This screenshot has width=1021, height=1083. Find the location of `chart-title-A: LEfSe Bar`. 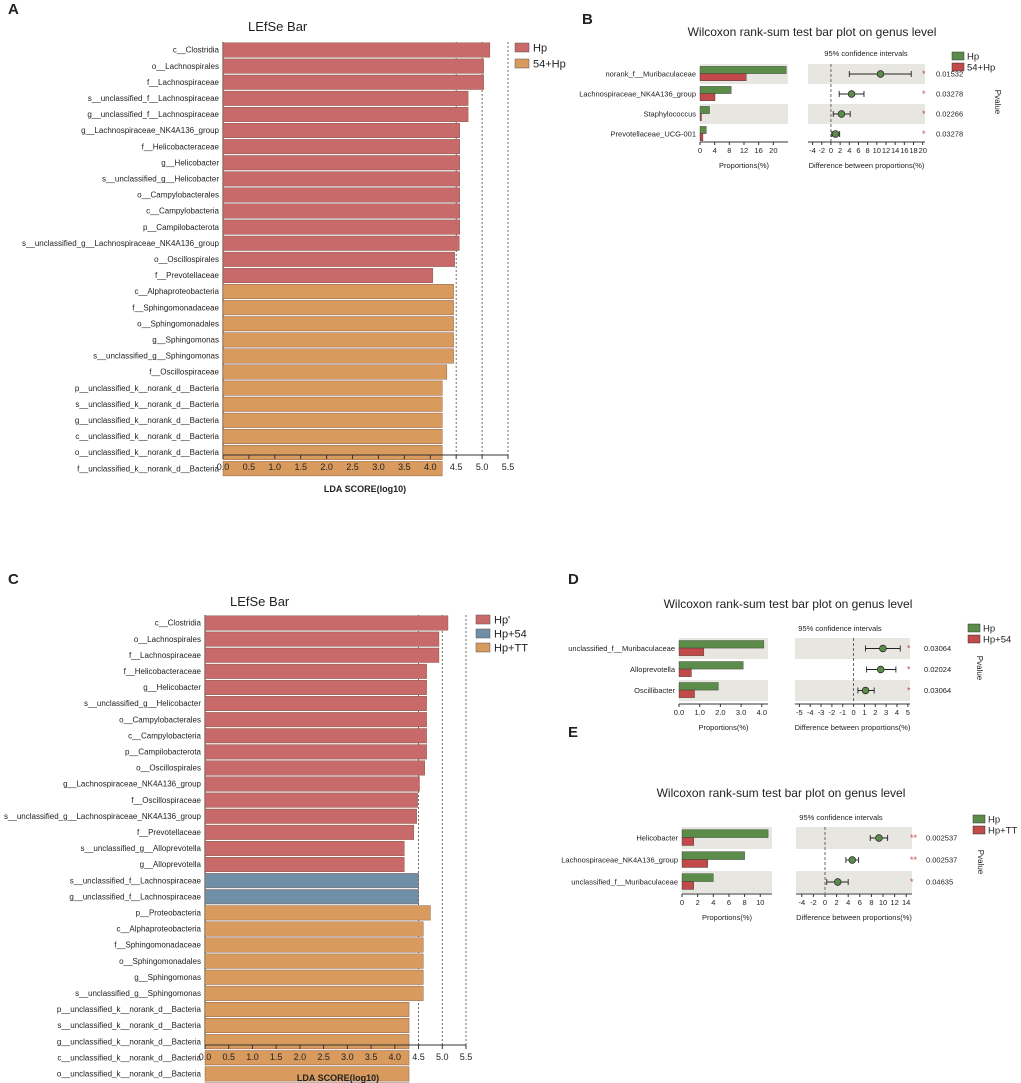

chart-title-A: LEfSe Bar is located at coordinates (278, 26).